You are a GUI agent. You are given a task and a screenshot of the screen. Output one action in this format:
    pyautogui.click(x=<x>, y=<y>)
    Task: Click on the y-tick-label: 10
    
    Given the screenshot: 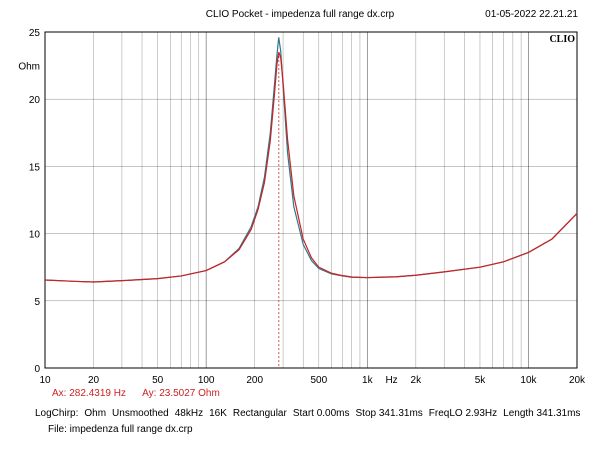 What is the action you would take?
    pyautogui.click(x=35, y=235)
    